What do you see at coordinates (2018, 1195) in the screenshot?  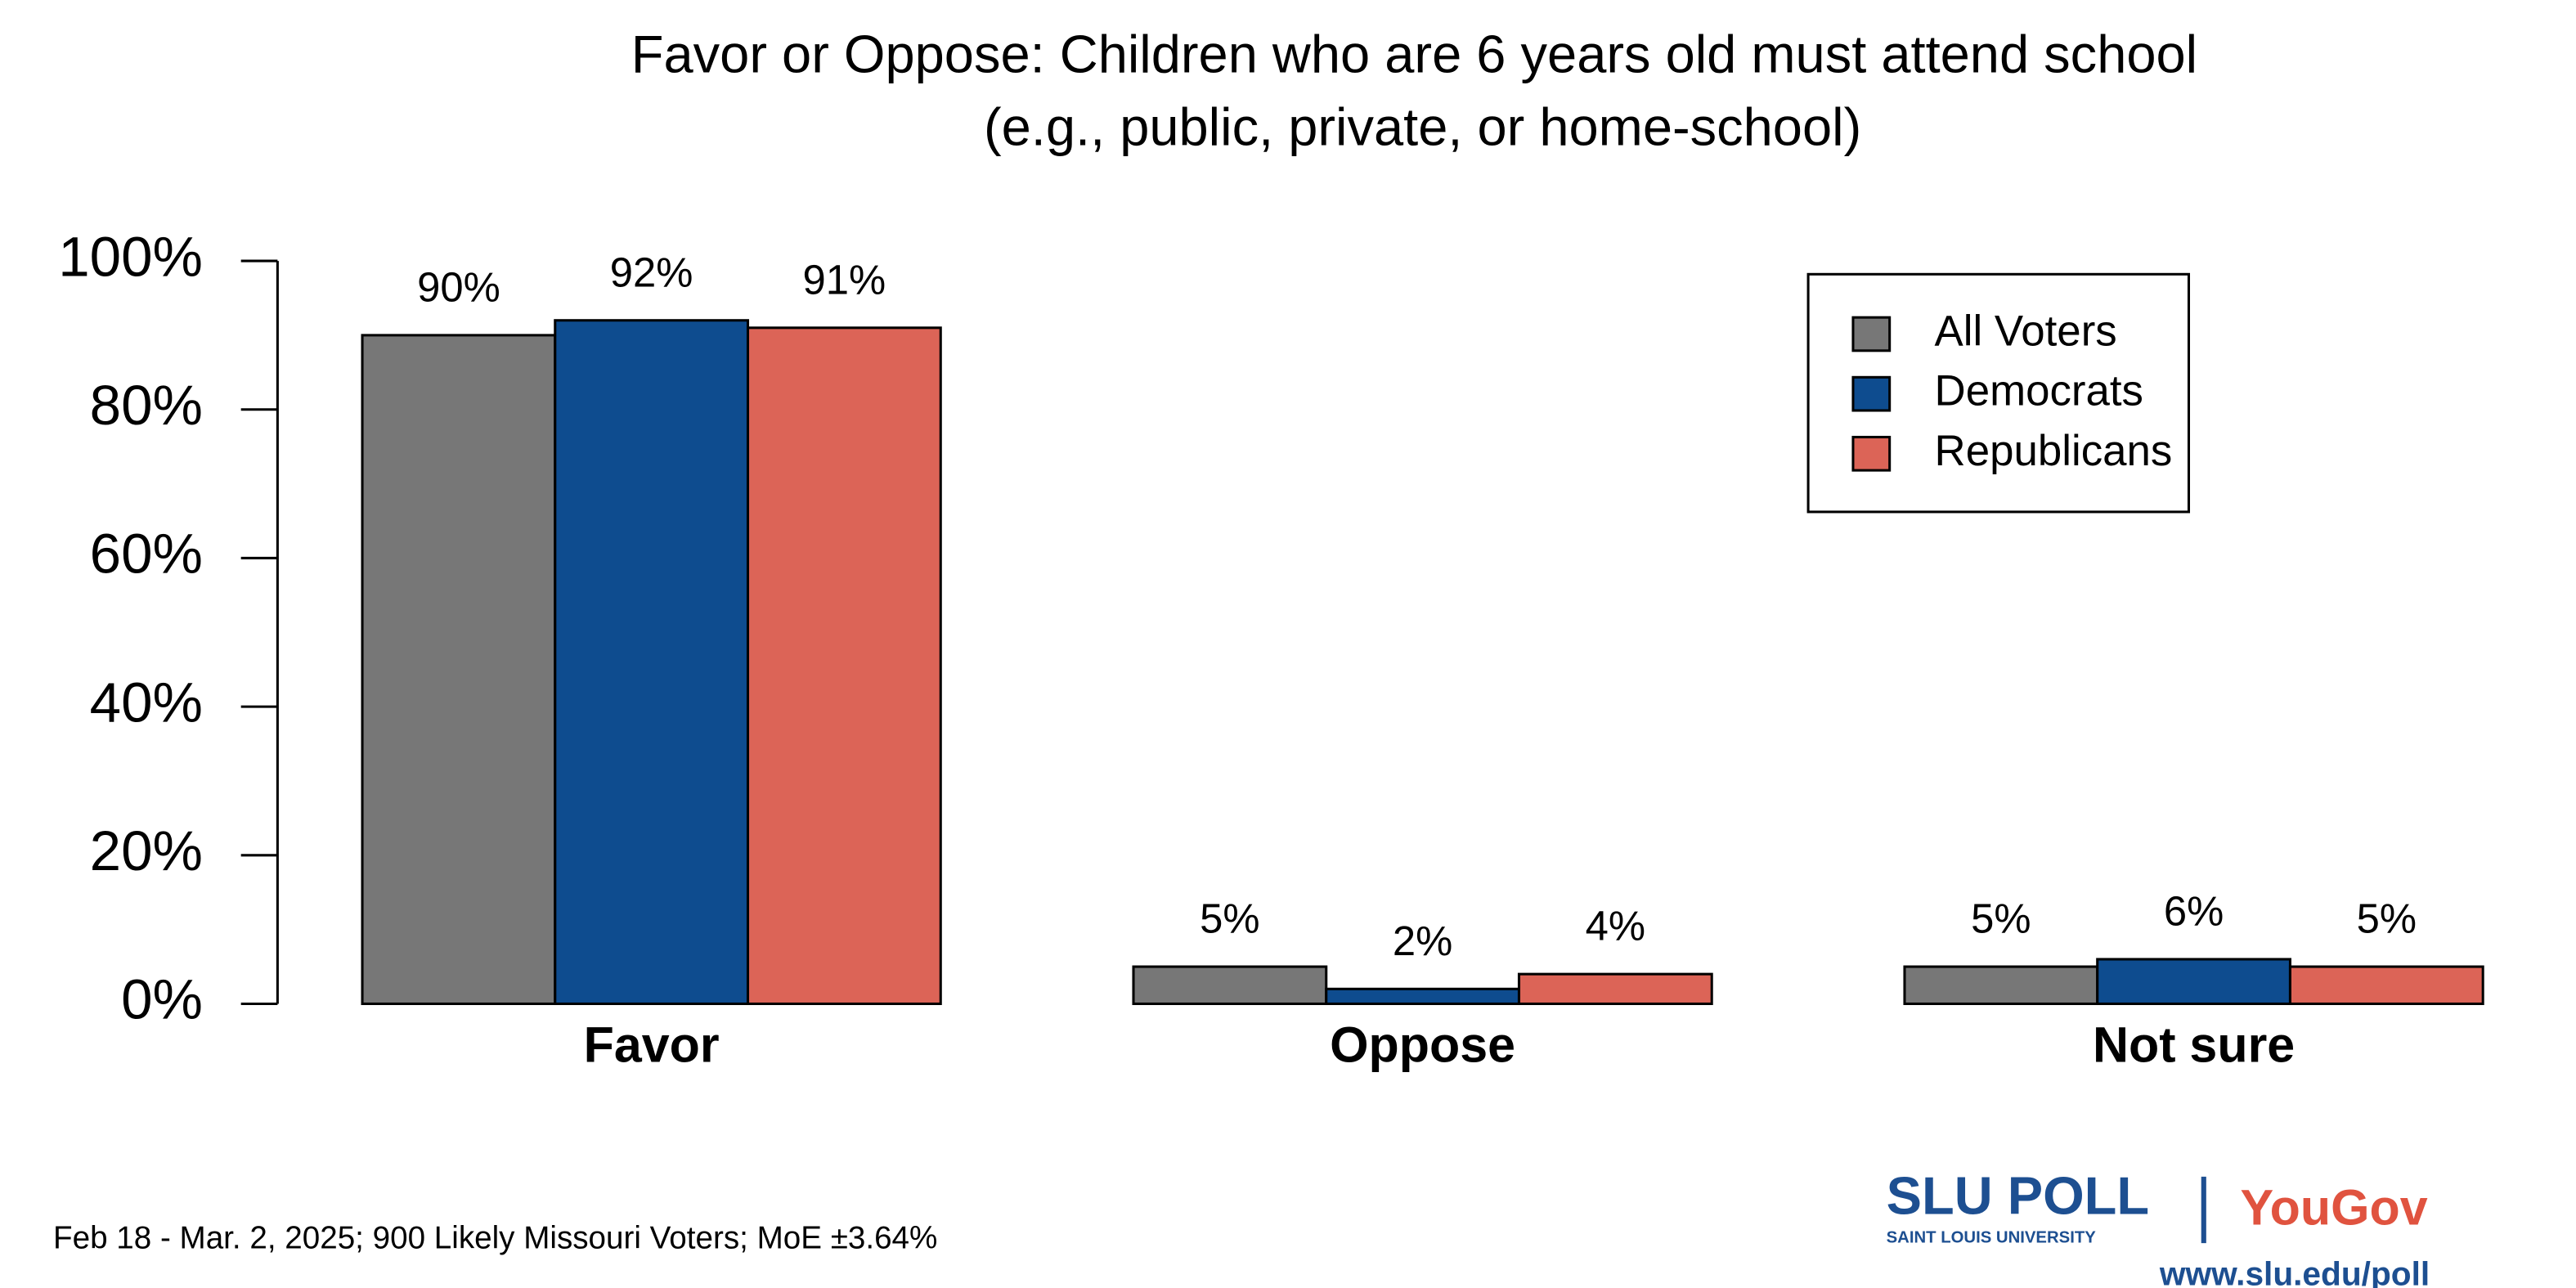 I see `logo-slu: SLU POLL` at bounding box center [2018, 1195].